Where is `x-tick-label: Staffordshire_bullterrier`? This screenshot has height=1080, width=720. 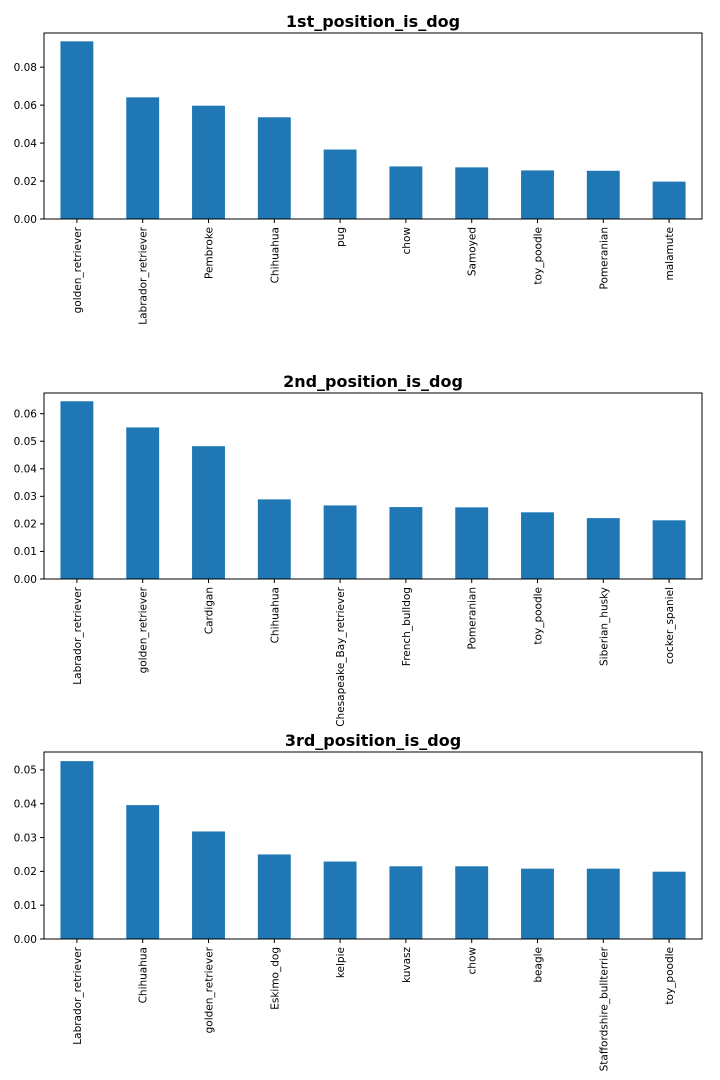 x-tick-label: Staffordshire_bullterrier is located at coordinates (604, 1008).